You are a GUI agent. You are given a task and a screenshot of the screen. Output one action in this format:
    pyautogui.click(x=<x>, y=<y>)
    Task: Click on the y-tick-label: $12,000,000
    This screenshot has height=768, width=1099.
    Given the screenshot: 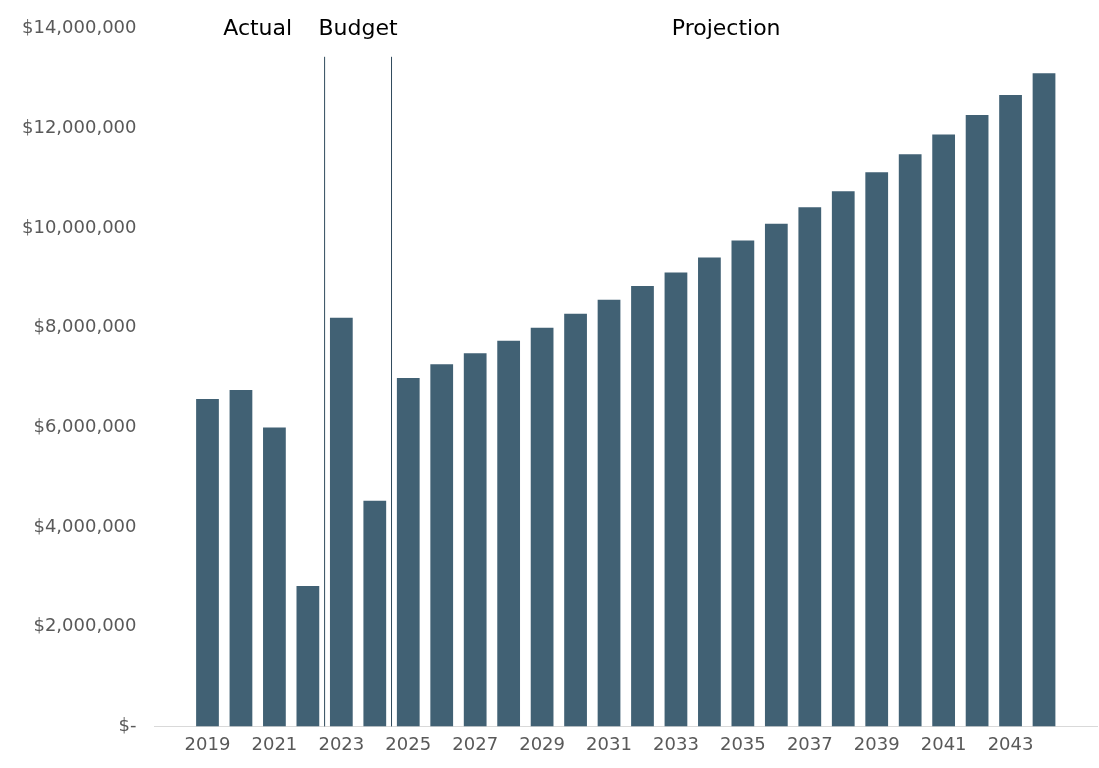 What is the action you would take?
    pyautogui.click(x=79, y=127)
    